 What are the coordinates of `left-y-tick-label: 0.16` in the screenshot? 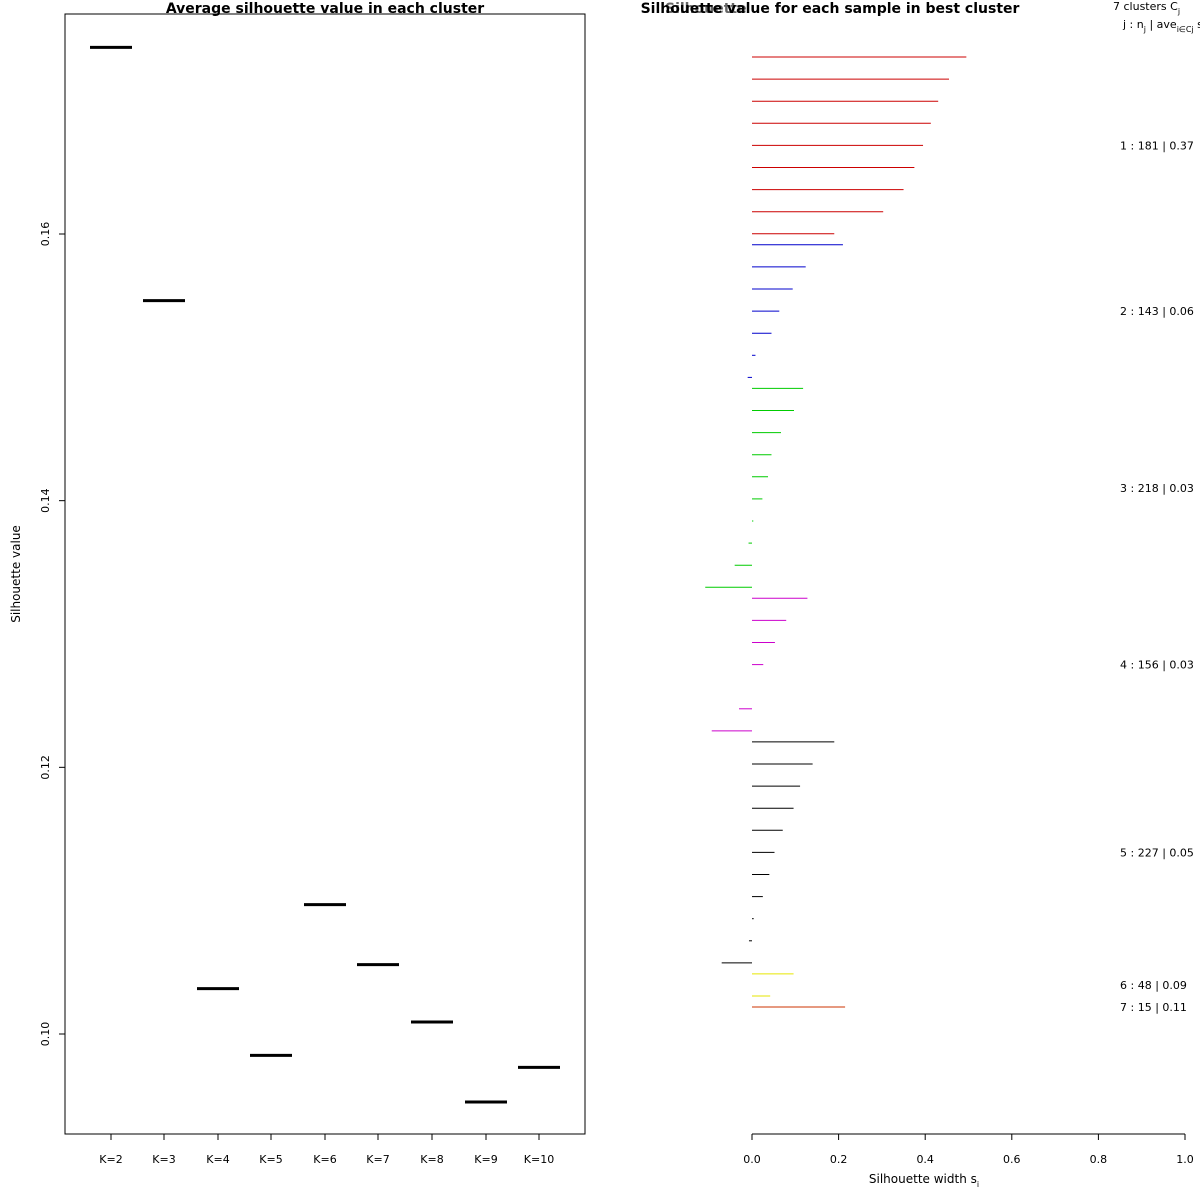 It's located at (45, 234).